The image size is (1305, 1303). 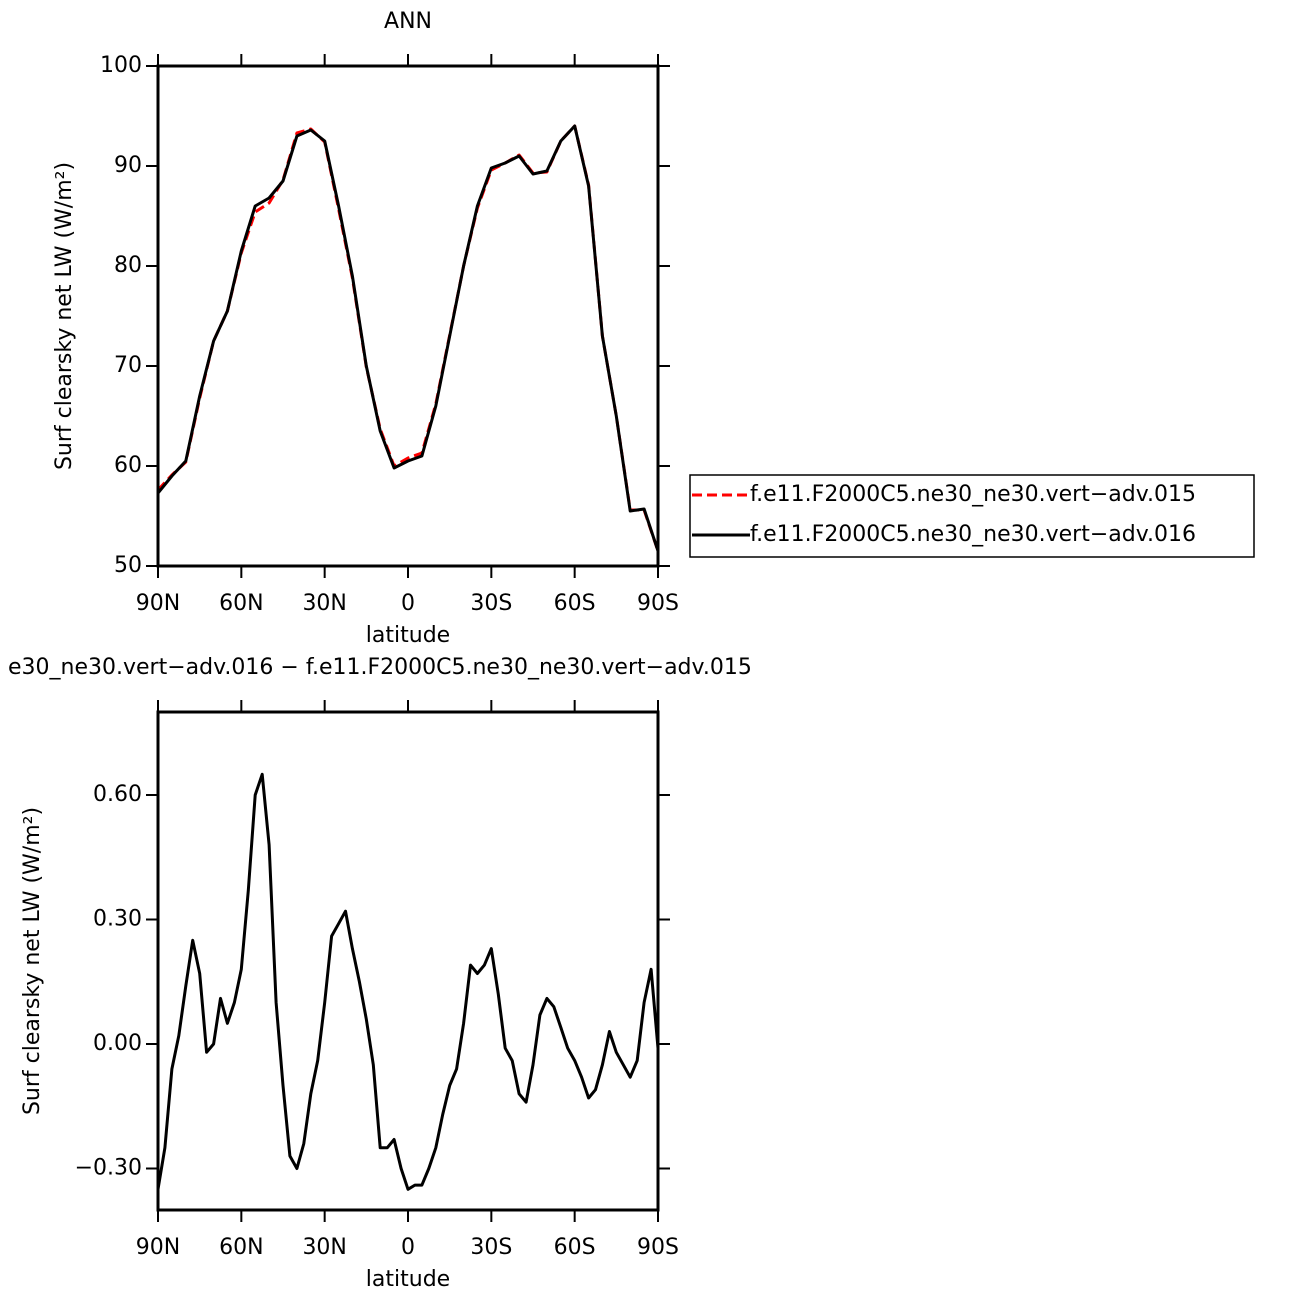 What do you see at coordinates (117, 919) in the screenshot?
I see `y-tick-label: 0.30` at bounding box center [117, 919].